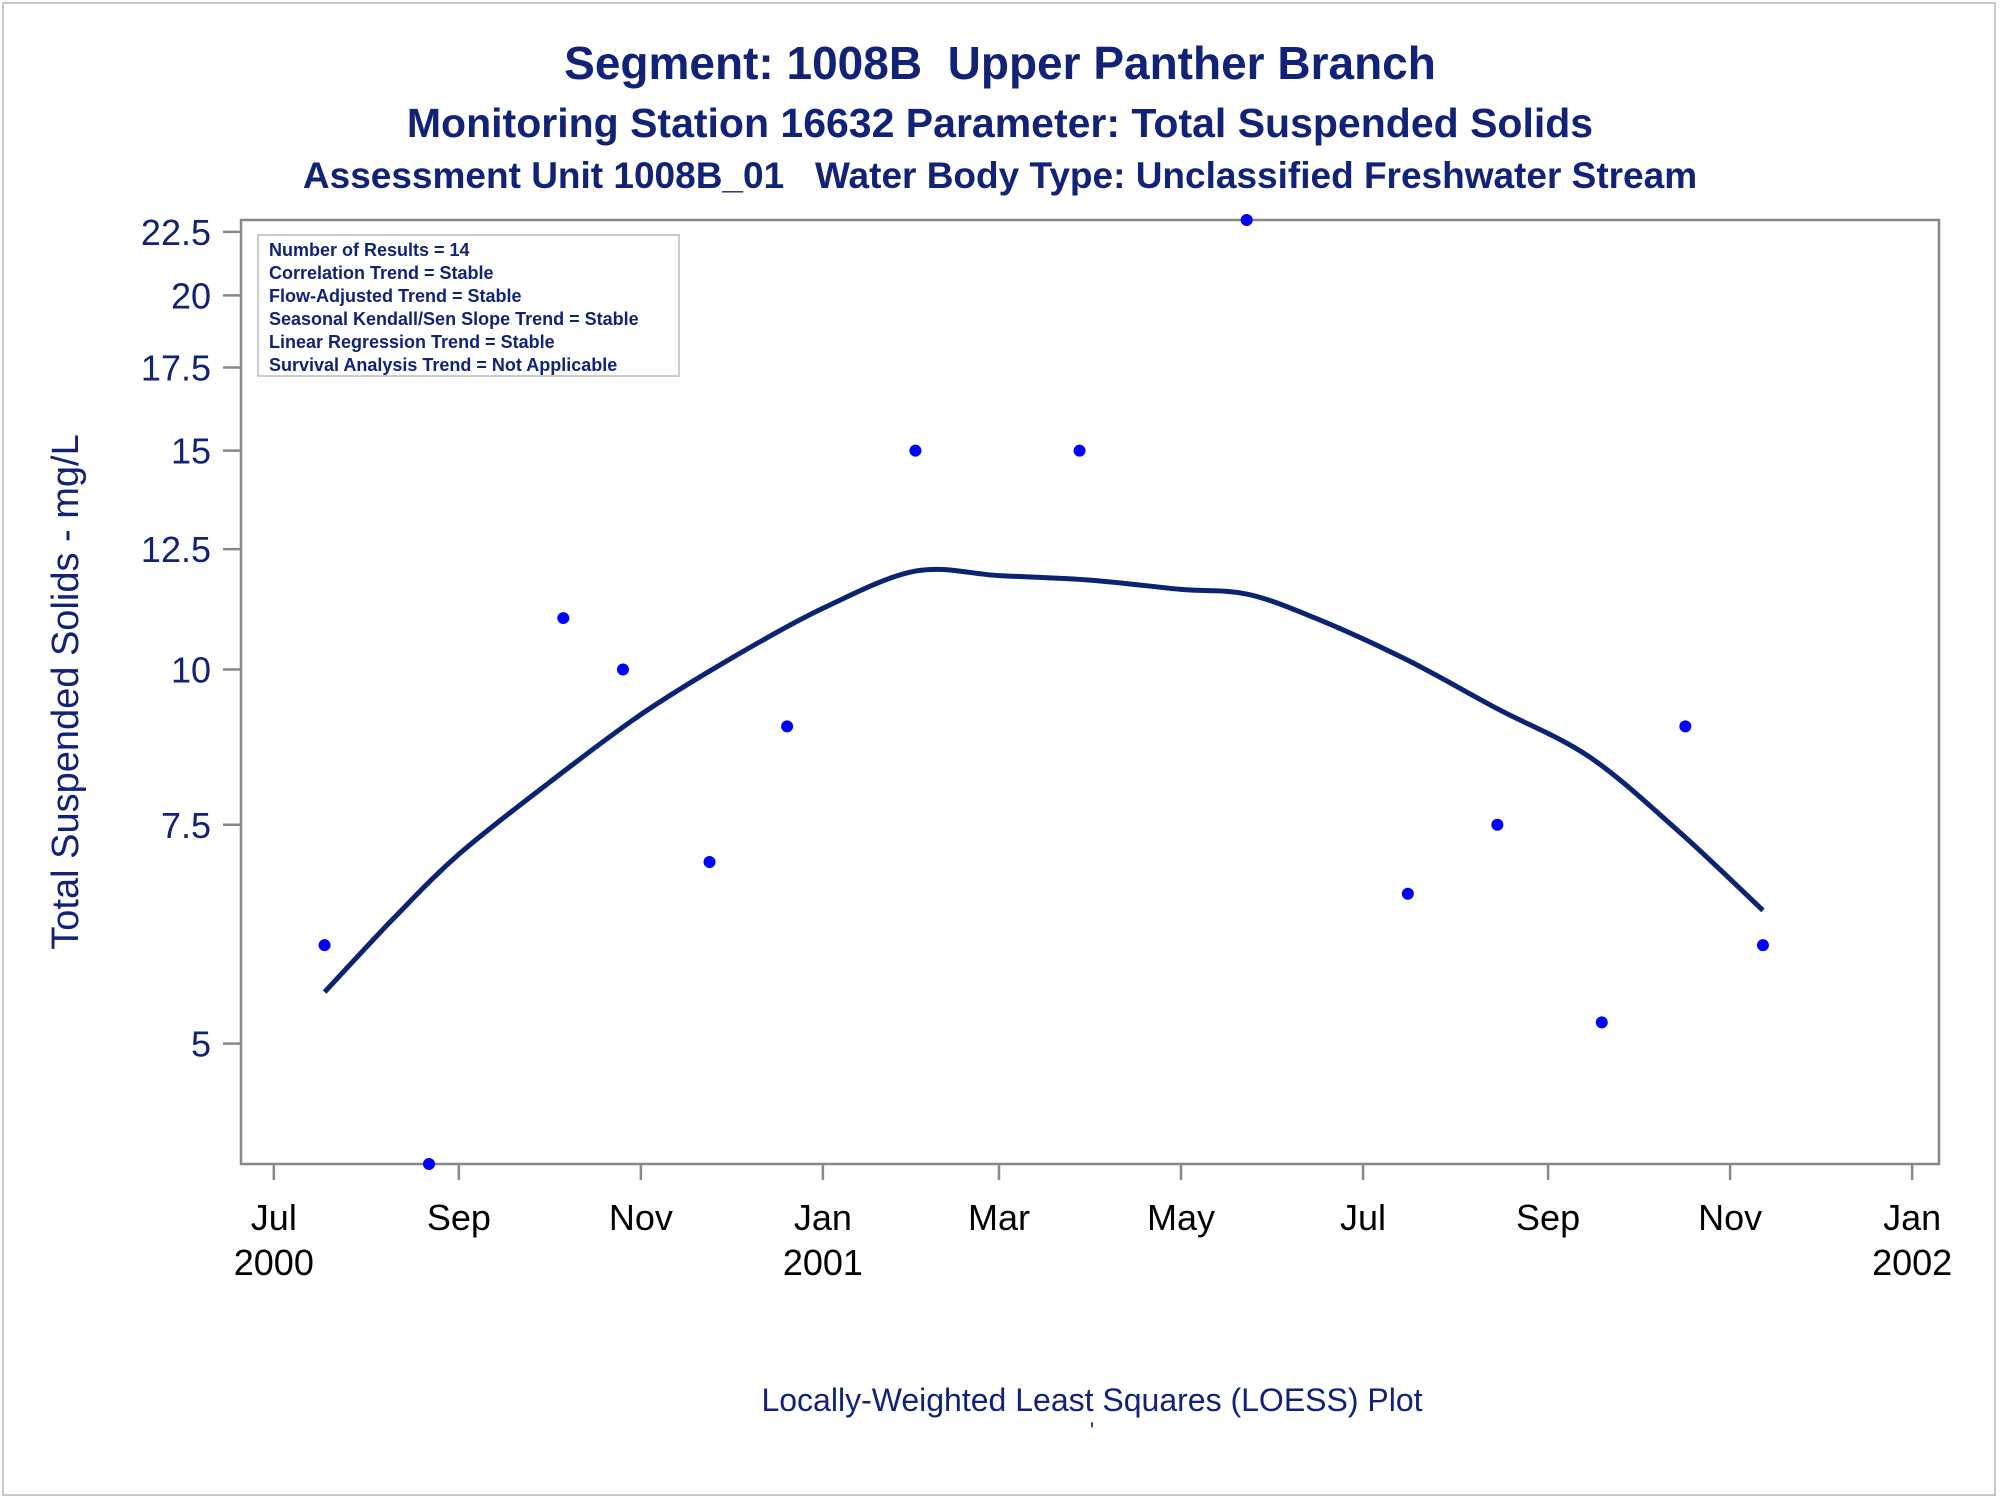 The width and height of the screenshot is (2000, 1500). I want to click on y-tick-label: 15, so click(191, 451).